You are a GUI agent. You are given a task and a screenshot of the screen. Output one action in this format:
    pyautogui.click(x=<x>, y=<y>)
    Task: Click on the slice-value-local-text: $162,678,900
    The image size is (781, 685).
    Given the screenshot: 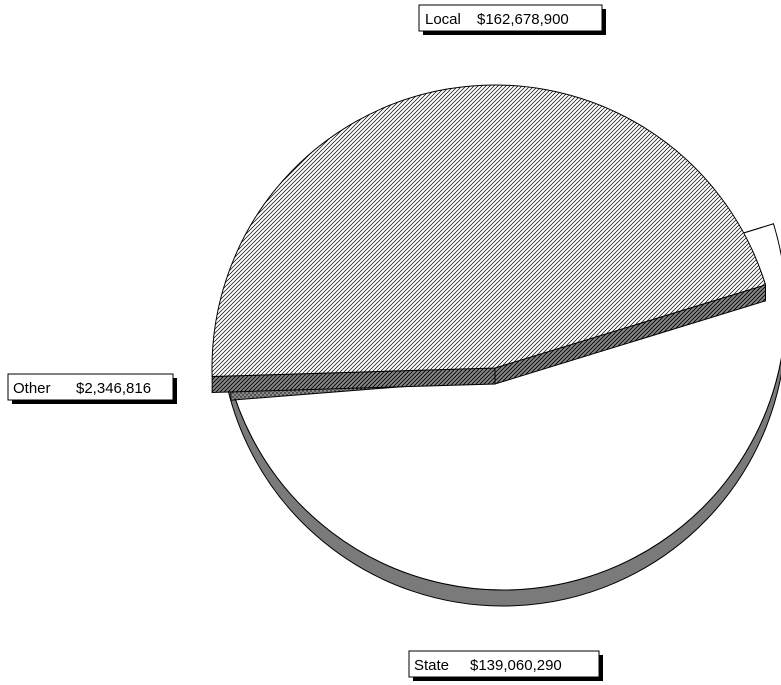 What is the action you would take?
    pyautogui.click(x=523, y=19)
    